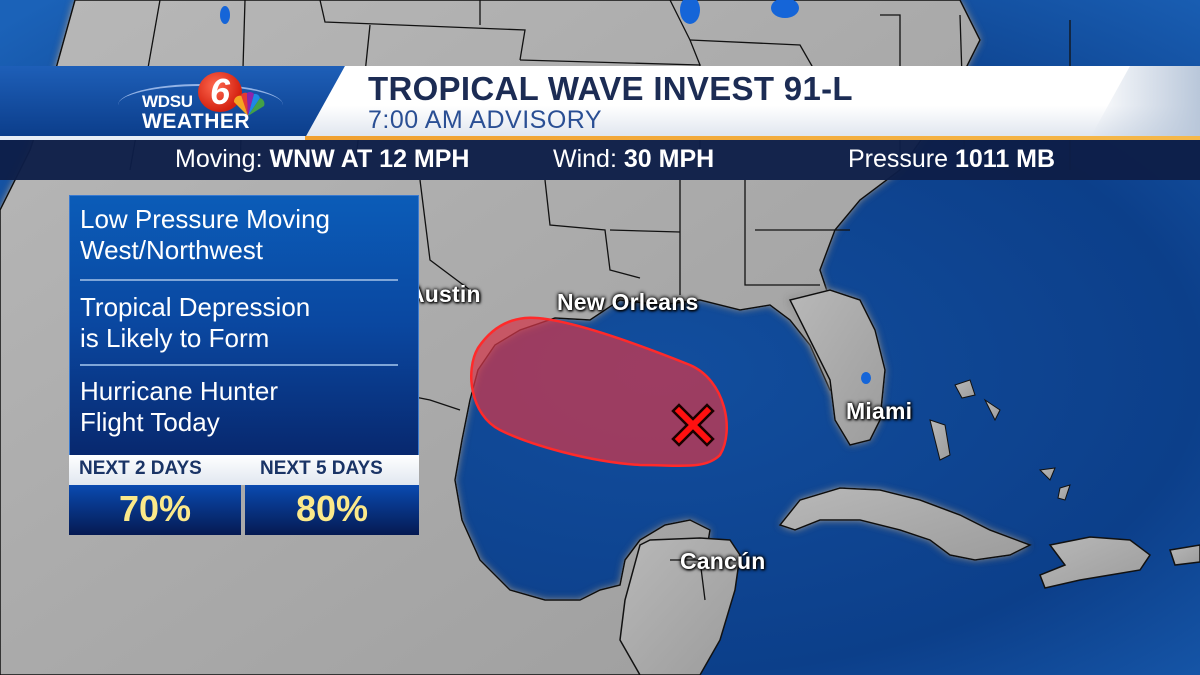 The width and height of the screenshot is (1200, 675). I want to click on wind-value: 30 MPH, so click(669, 159).